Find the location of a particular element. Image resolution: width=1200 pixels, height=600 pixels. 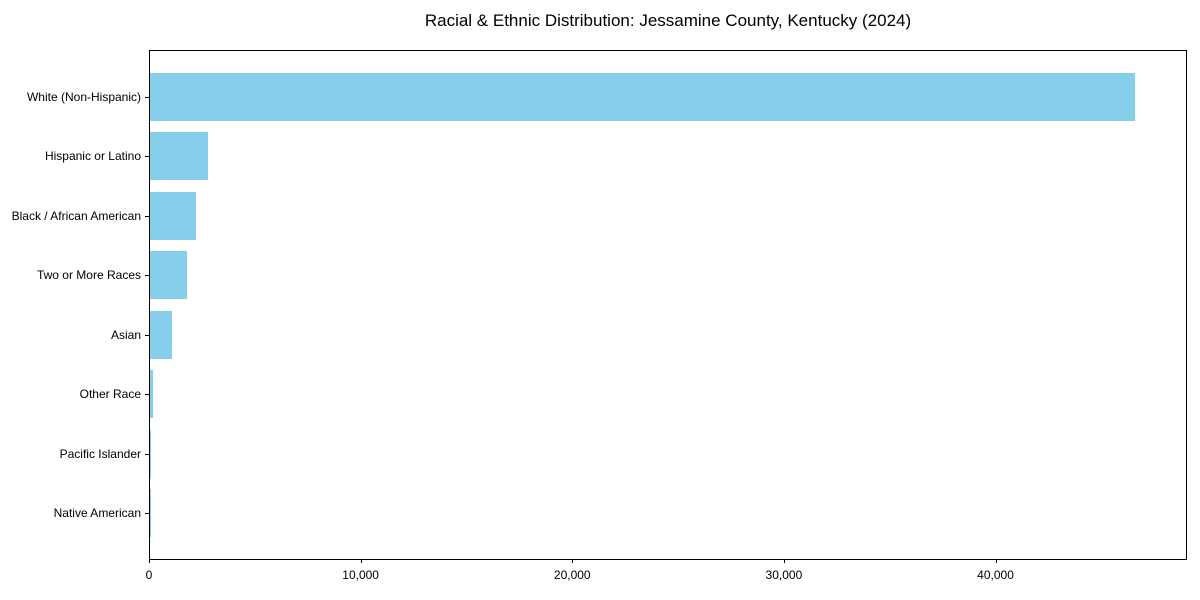

x-tick-label: 30,000 is located at coordinates (784, 575).